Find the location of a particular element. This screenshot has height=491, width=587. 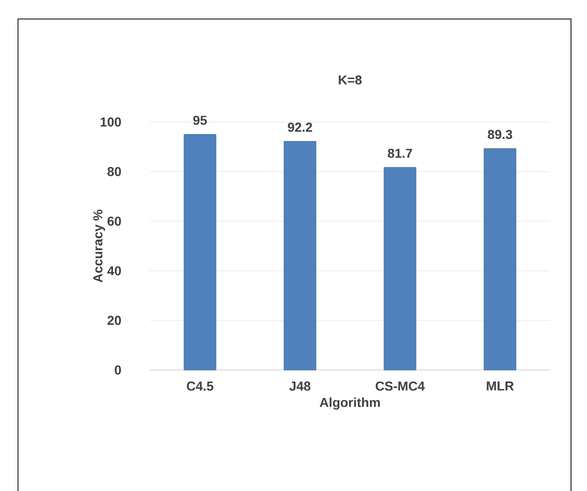

y-tick-label: 60 is located at coordinates (114, 221).